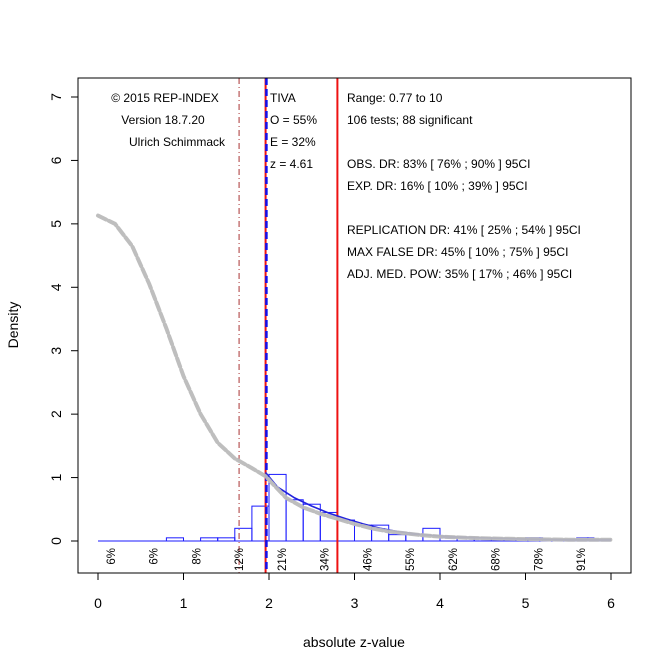  What do you see at coordinates (497, 559) in the screenshot?
I see `percent-label: 68%` at bounding box center [497, 559].